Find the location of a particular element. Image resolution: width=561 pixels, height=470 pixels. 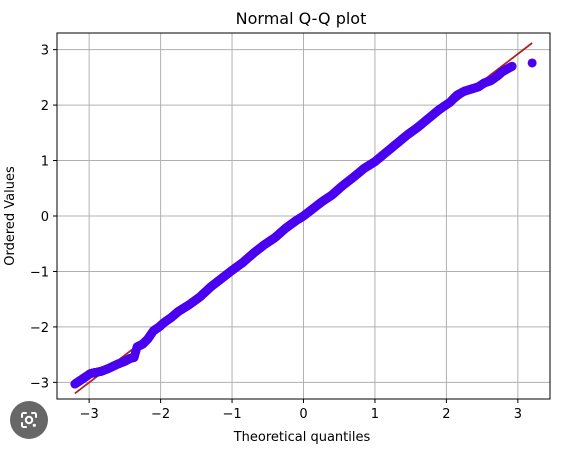

x-axis-label: Theoretical quantiles is located at coordinates (302, 437).